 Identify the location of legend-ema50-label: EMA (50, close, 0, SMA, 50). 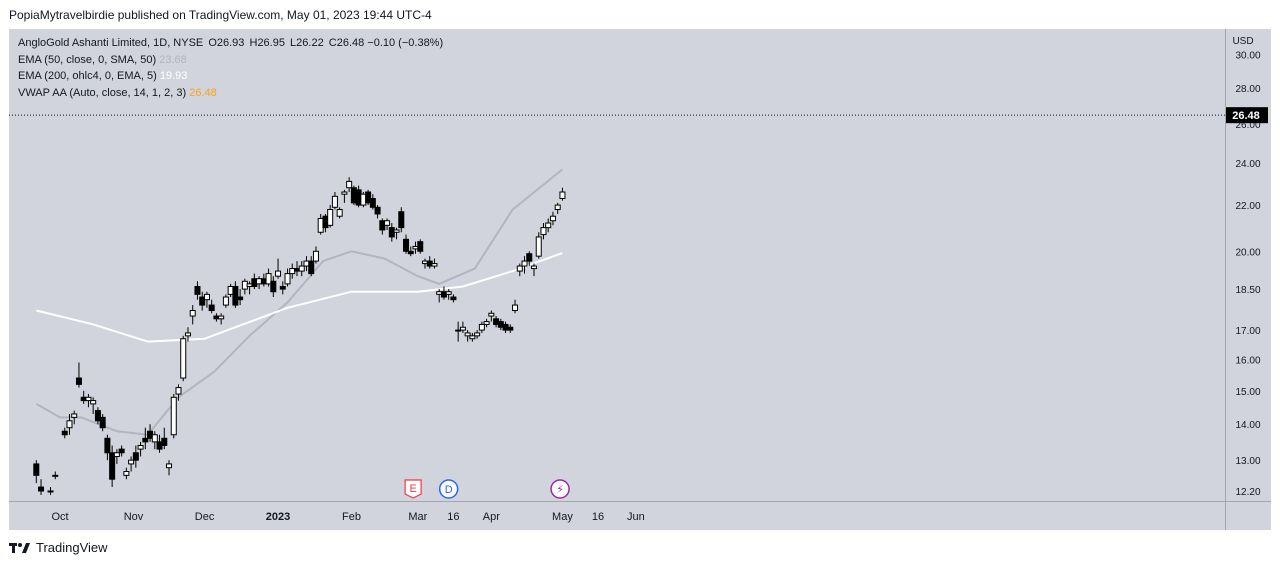
(87, 59).